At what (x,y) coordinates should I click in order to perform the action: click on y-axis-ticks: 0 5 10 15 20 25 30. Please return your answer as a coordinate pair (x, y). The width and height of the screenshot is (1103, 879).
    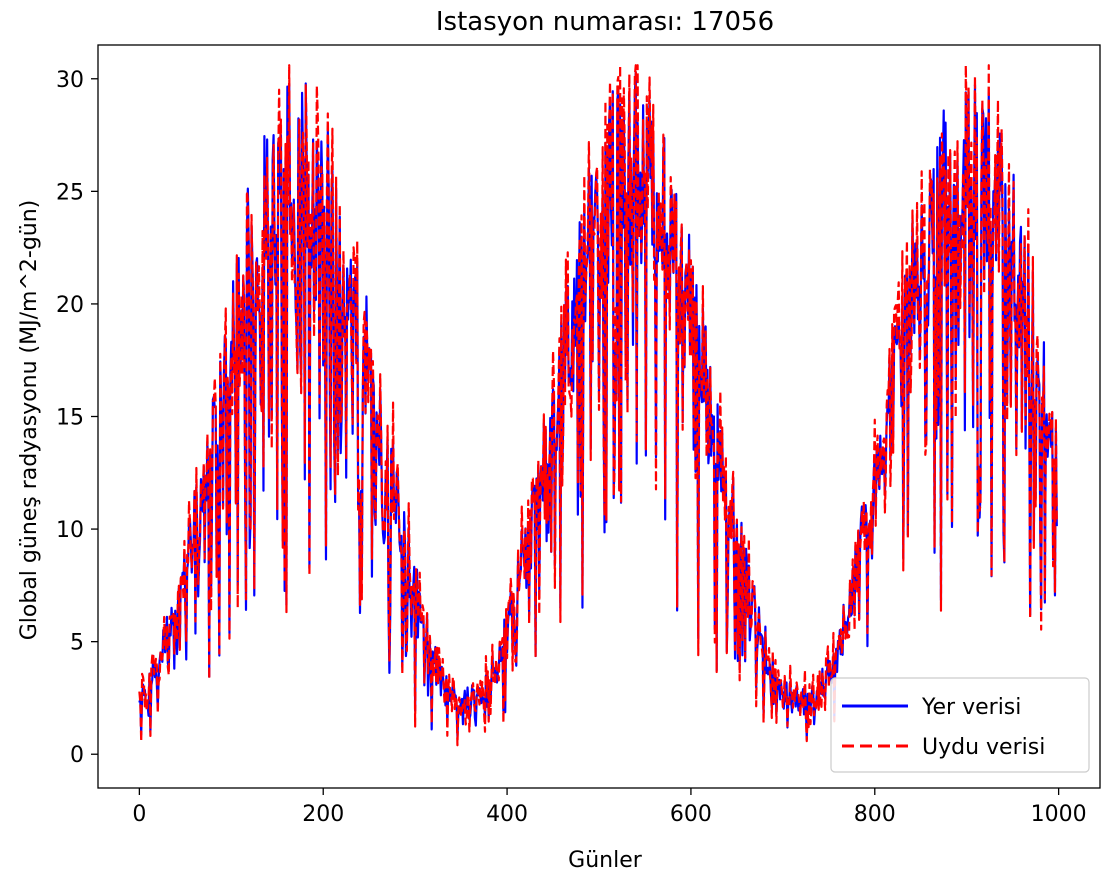
    Looking at the image, I should click on (77, 418).